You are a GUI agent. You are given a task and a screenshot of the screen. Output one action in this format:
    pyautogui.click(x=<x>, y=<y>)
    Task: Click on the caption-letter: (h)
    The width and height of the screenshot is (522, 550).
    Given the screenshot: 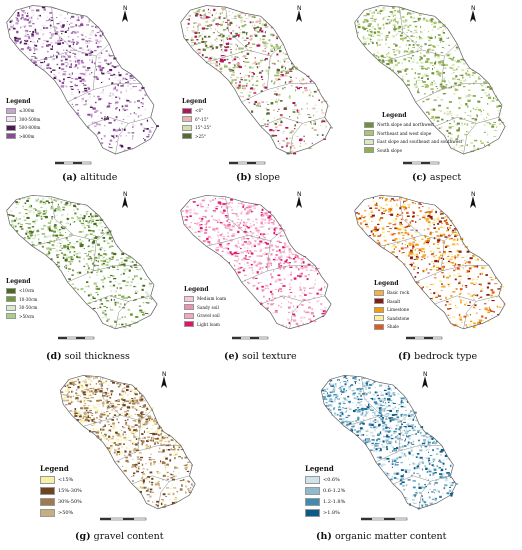 What is the action you would take?
    pyautogui.click(x=324, y=536)
    